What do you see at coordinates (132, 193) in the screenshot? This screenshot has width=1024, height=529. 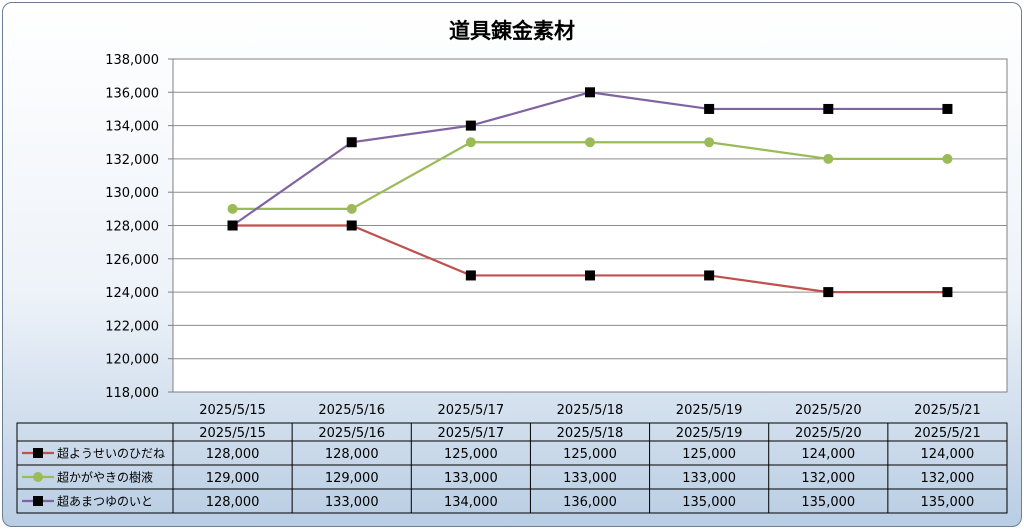 I see `y-tick-label: 130,000` at bounding box center [132, 193].